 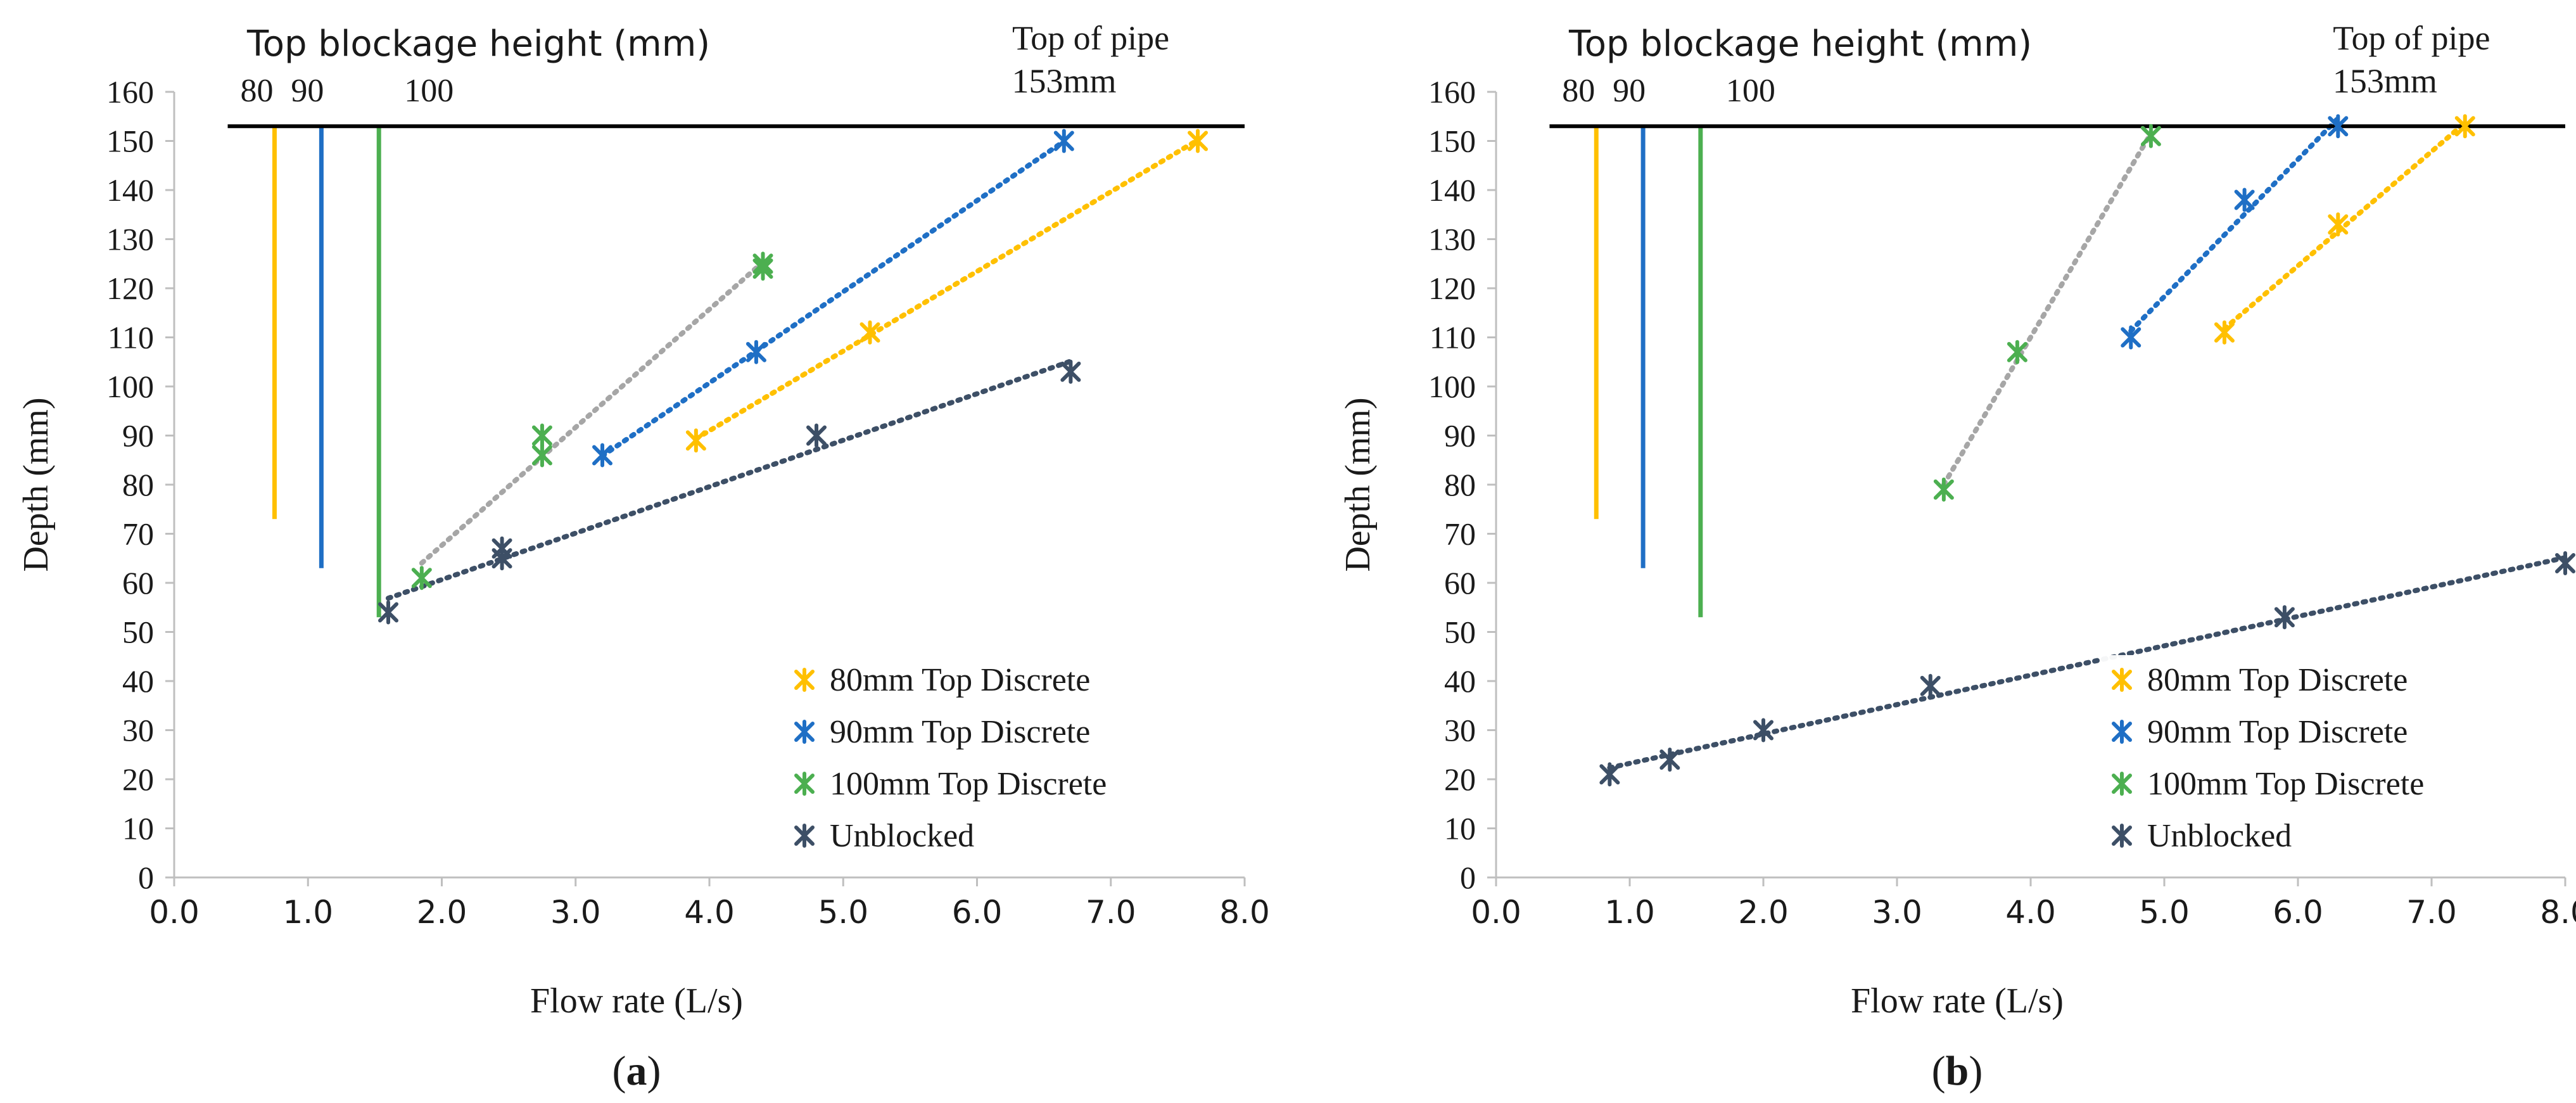 I want to click on trendline-unblocked, so click(x=2087, y=662).